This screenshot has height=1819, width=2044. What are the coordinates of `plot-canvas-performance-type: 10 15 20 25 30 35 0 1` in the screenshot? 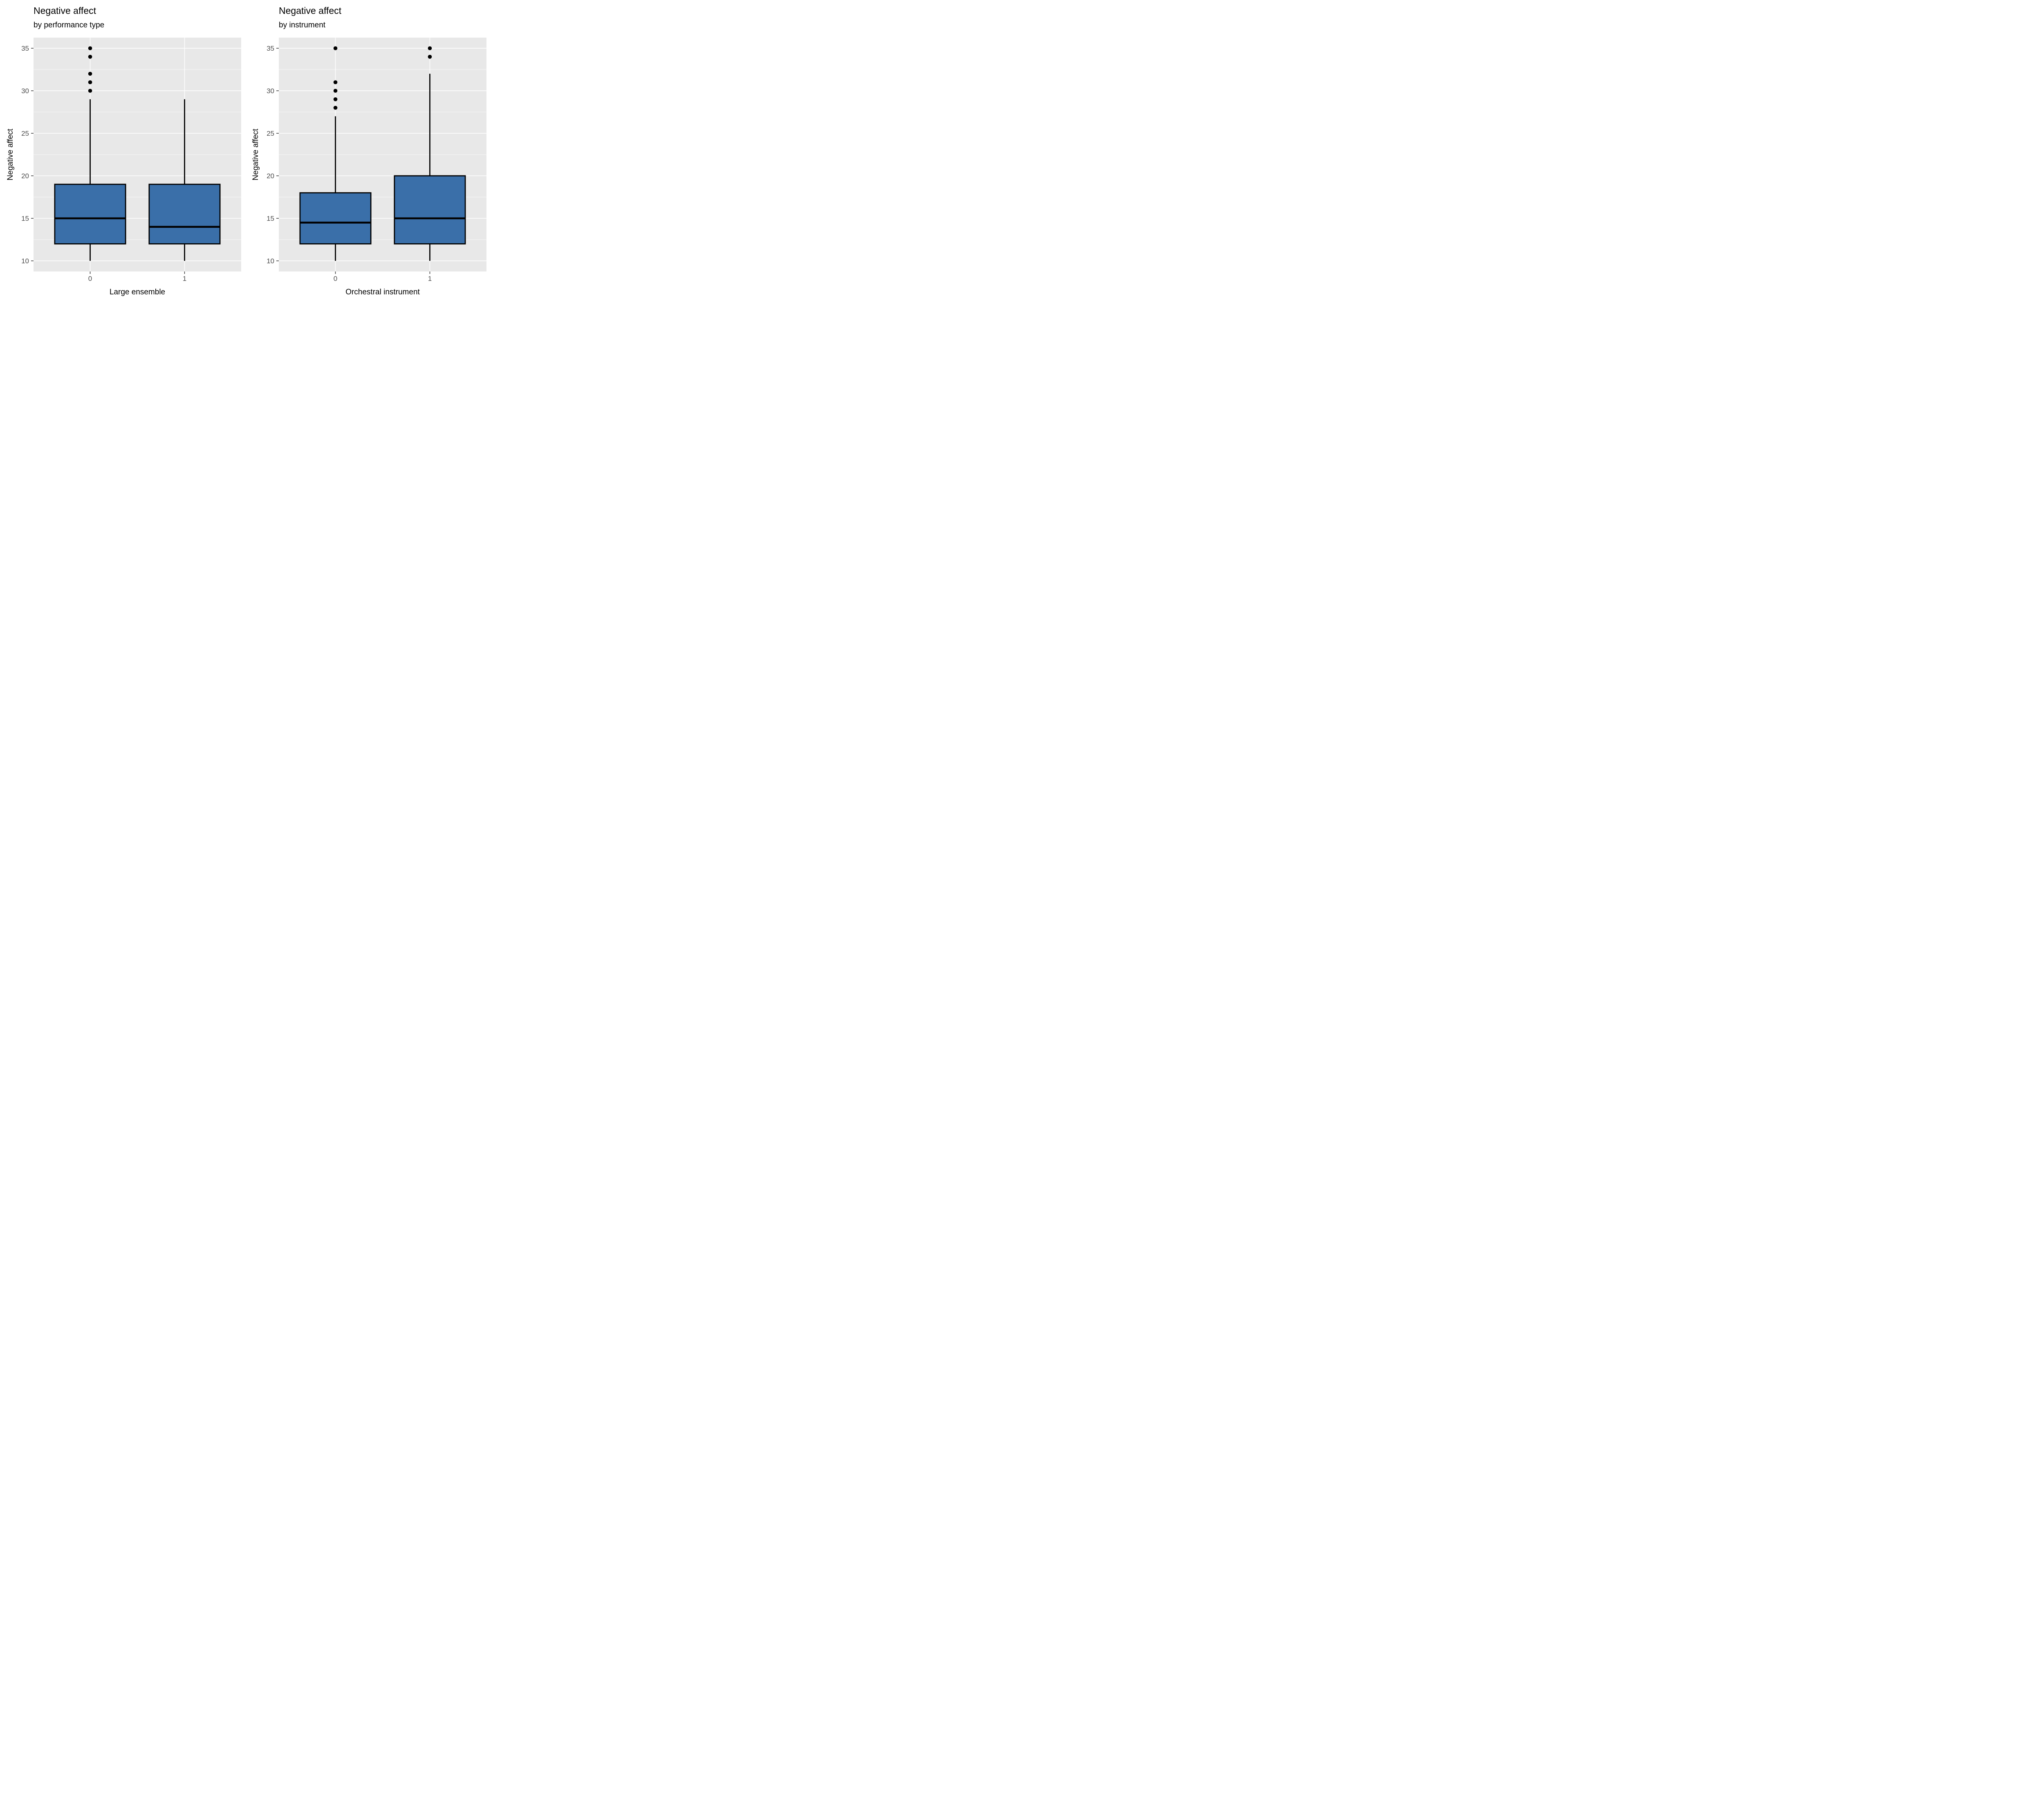 It's located at (131, 160).